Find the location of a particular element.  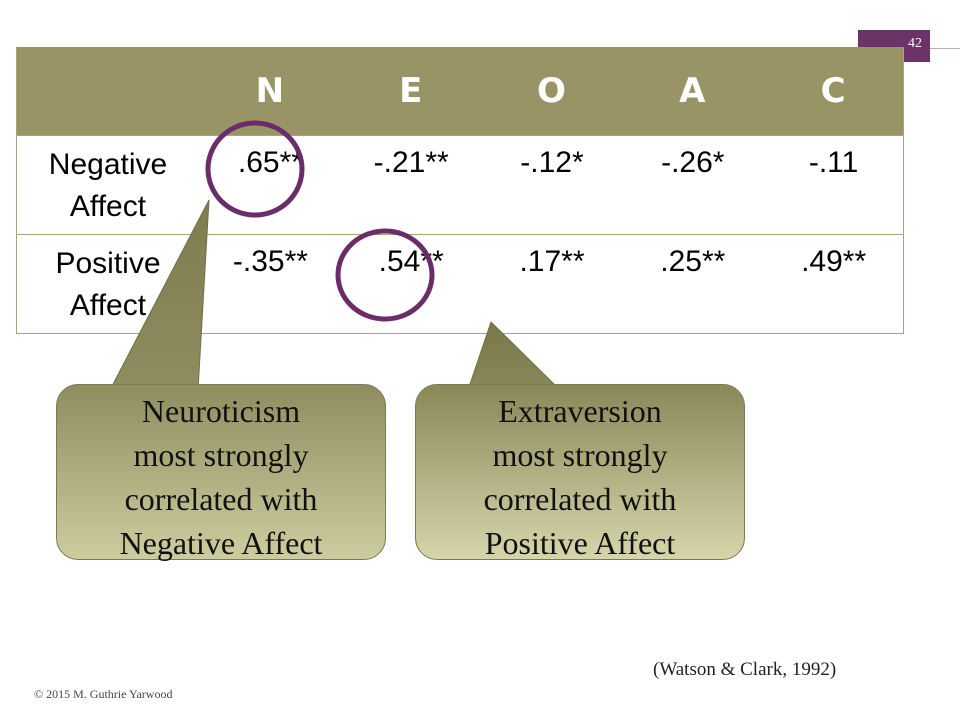

column-header-a: A is located at coordinates (693, 91).